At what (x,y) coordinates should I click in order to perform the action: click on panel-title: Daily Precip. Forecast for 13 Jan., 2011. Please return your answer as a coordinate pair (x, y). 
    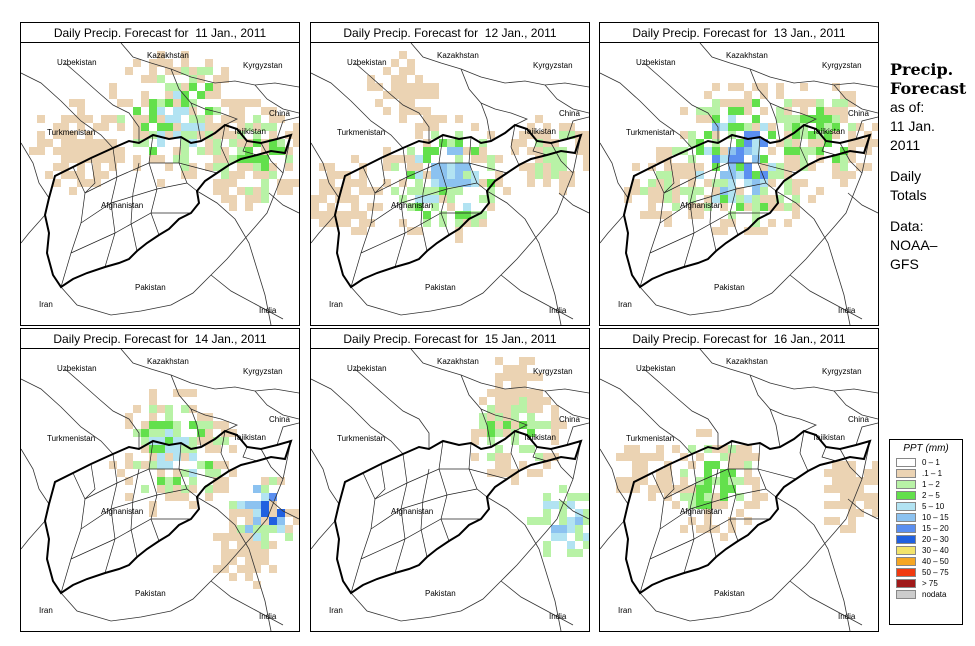
    Looking at the image, I should click on (739, 33).